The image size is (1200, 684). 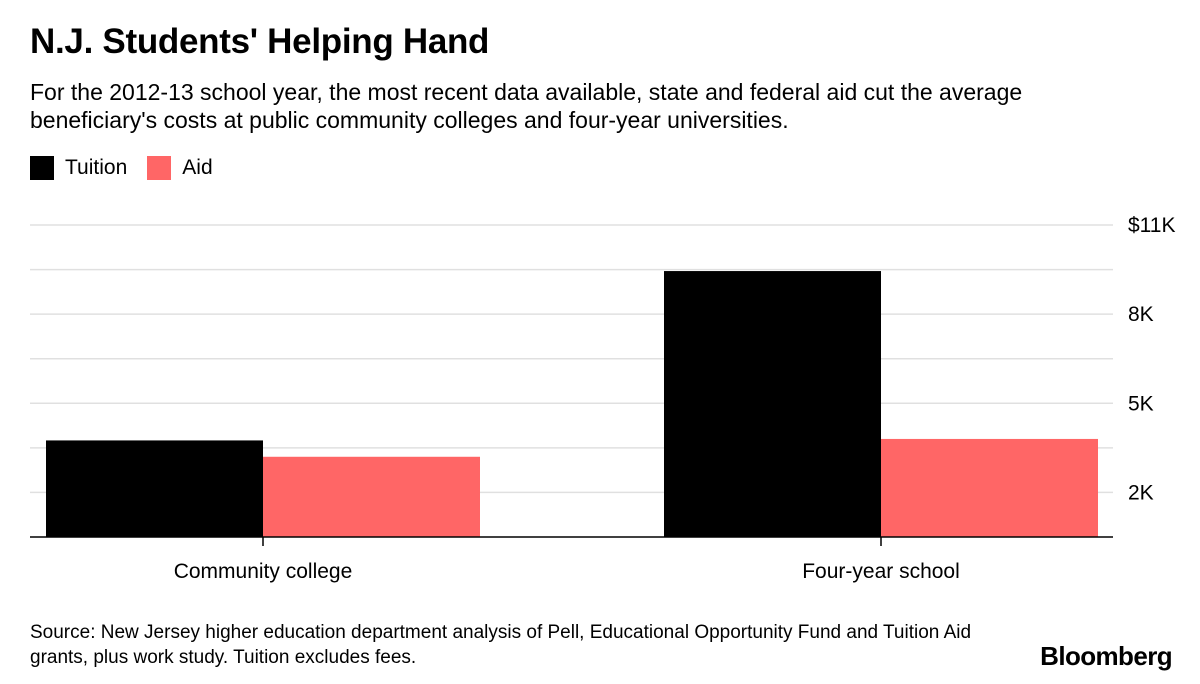 I want to click on legend: Tuition Aid, so click(x=131, y=168).